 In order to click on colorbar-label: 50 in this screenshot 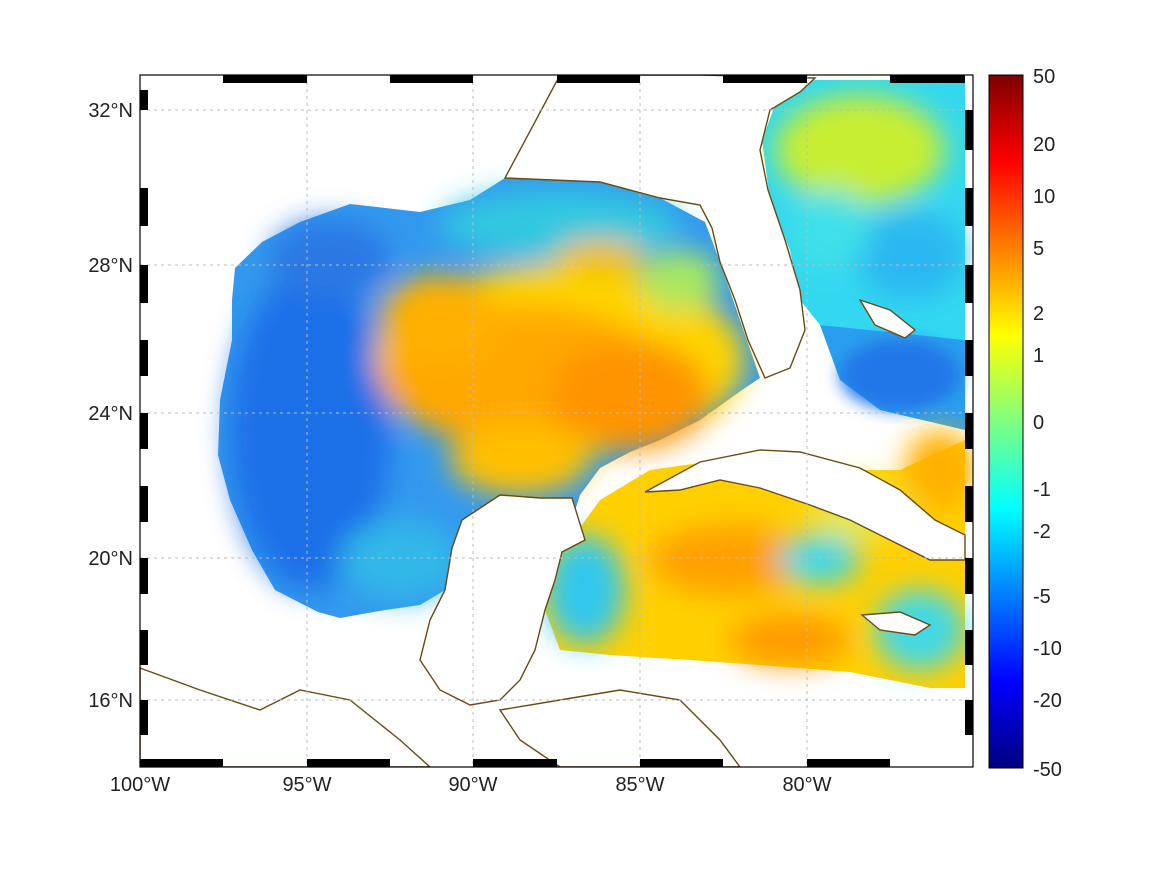, I will do `click(1044, 77)`.